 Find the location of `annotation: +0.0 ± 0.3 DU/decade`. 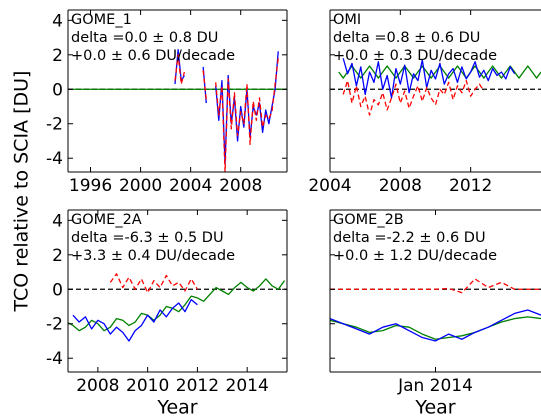

annotation: +0.0 ± 0.3 DU/decade is located at coordinates (415, 56).